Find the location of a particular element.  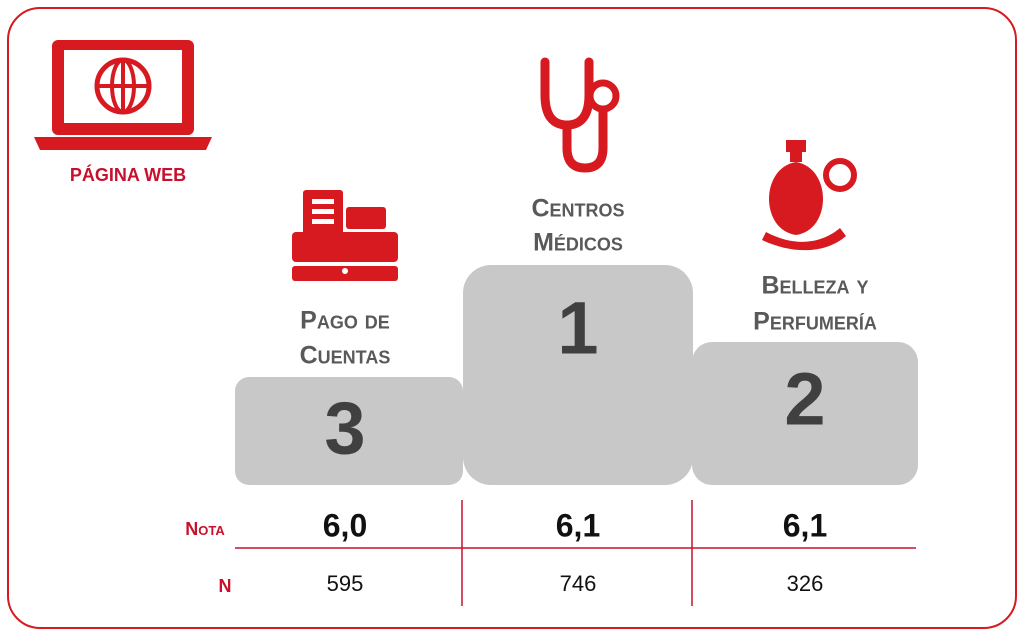

rank: 3 is located at coordinates (344, 428).